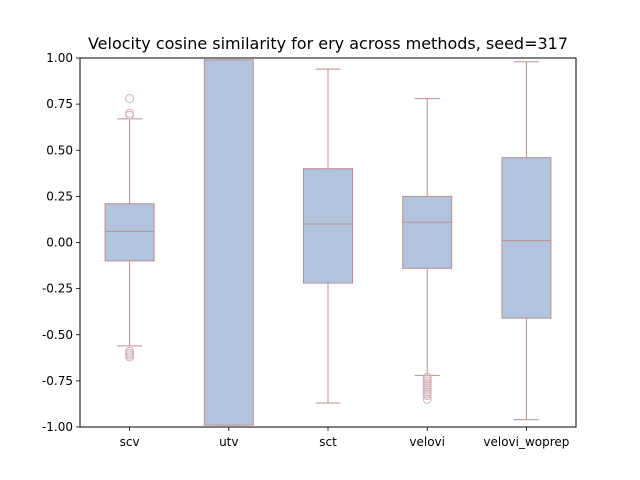  I want to click on box-velovi_woprep, so click(526, 241).